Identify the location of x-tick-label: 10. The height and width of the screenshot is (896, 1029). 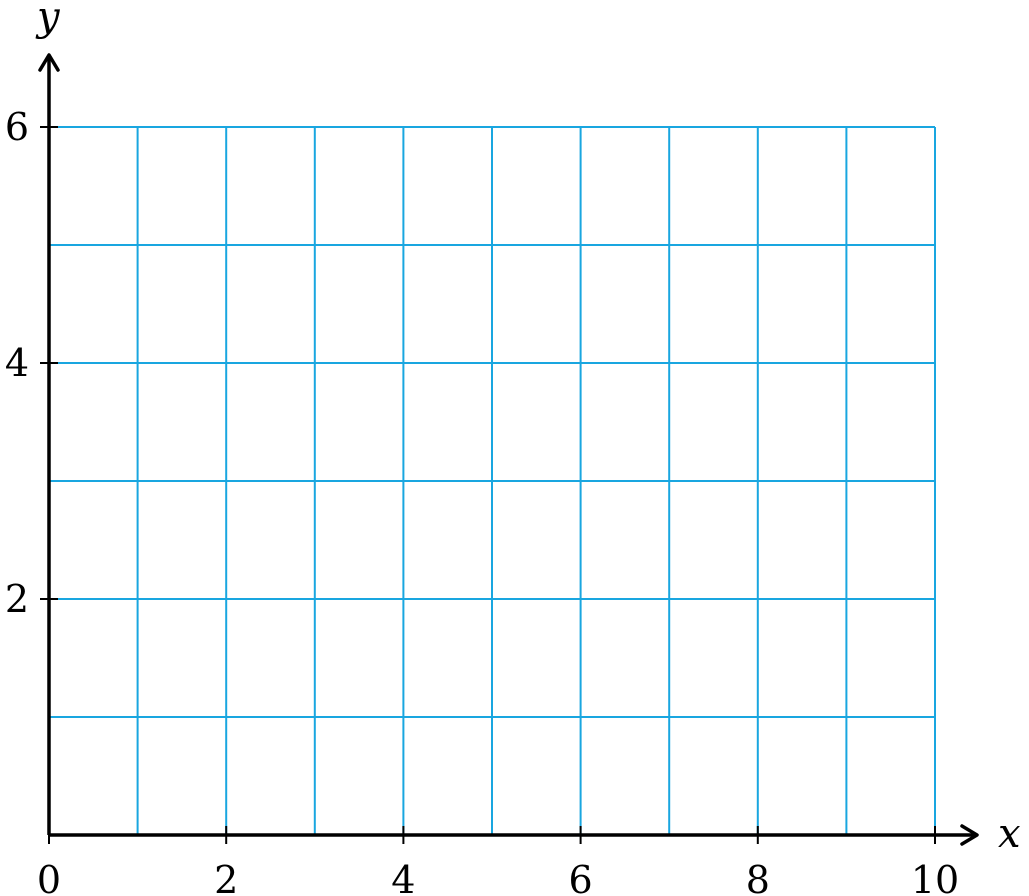
(935, 877).